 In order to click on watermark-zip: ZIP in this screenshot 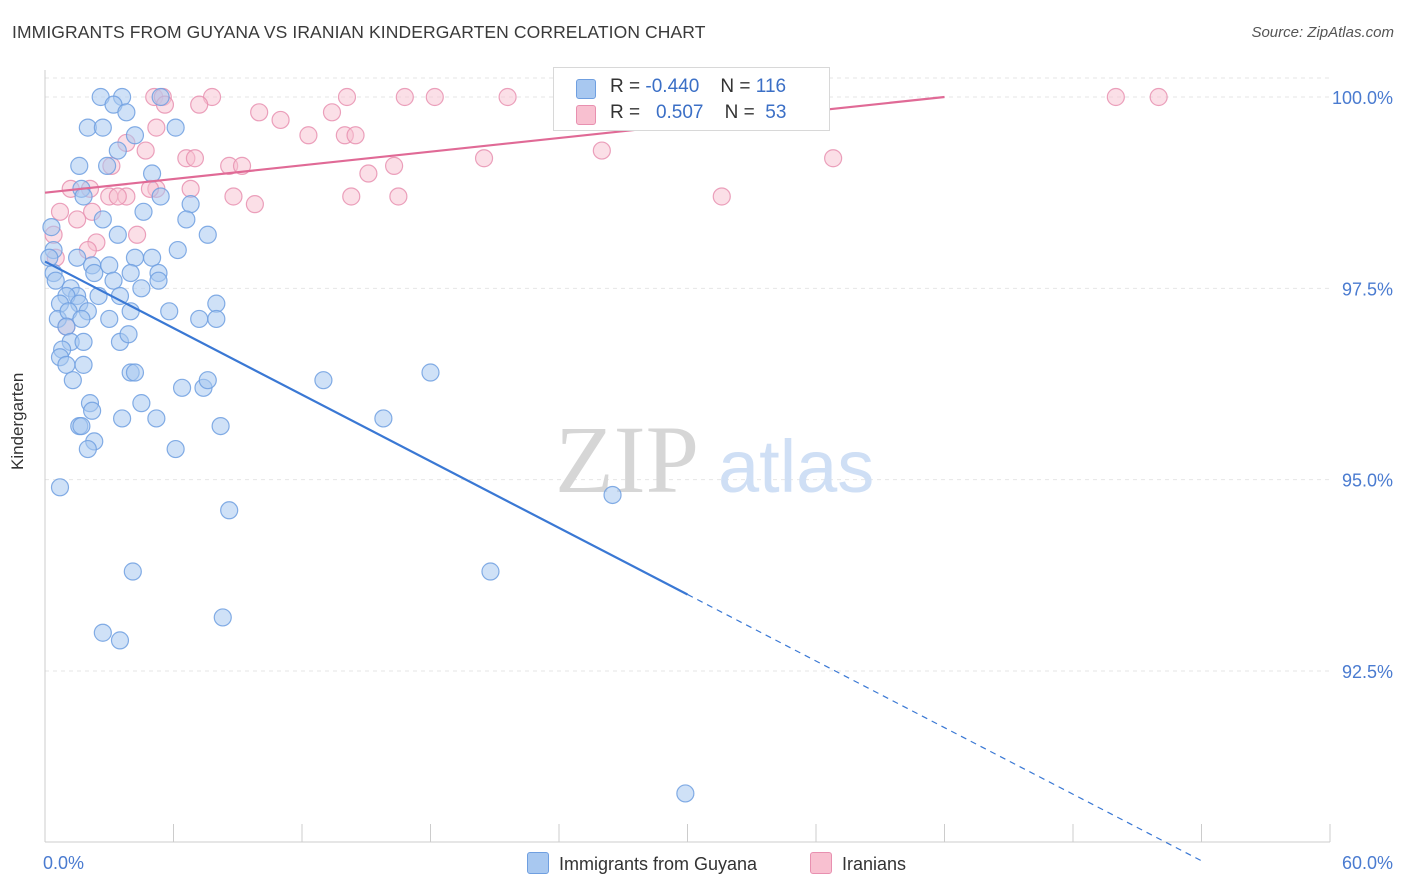, I will do `click(627, 459)`.